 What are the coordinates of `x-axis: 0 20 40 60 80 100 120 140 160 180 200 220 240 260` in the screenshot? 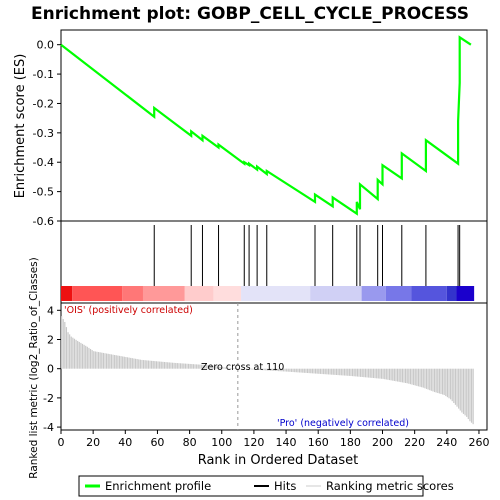 It's located at (273, 439).